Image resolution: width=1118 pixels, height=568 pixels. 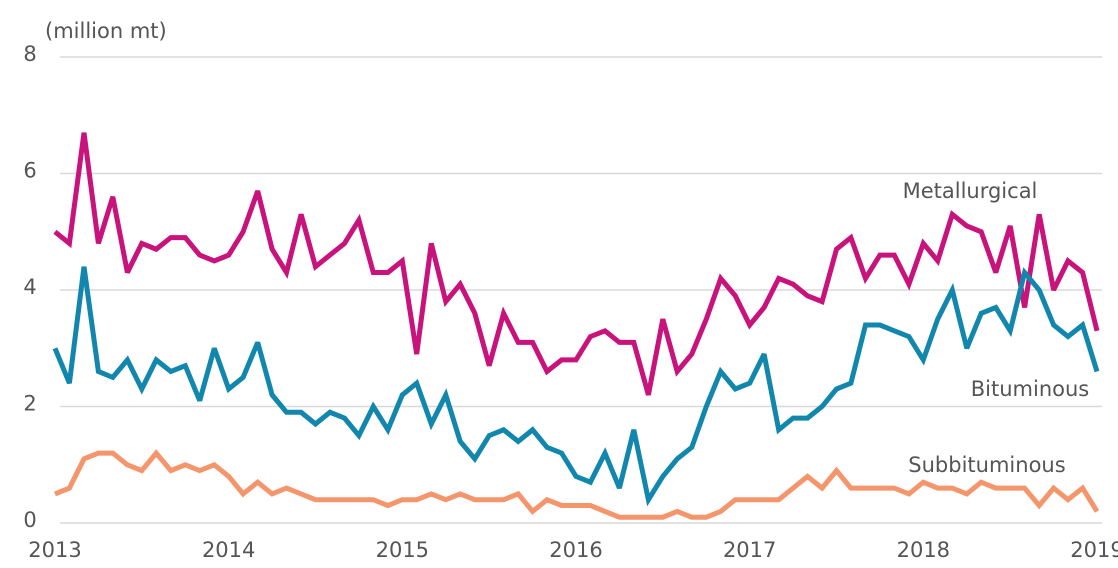 I want to click on x-tick-label: 2018, so click(x=923, y=550).